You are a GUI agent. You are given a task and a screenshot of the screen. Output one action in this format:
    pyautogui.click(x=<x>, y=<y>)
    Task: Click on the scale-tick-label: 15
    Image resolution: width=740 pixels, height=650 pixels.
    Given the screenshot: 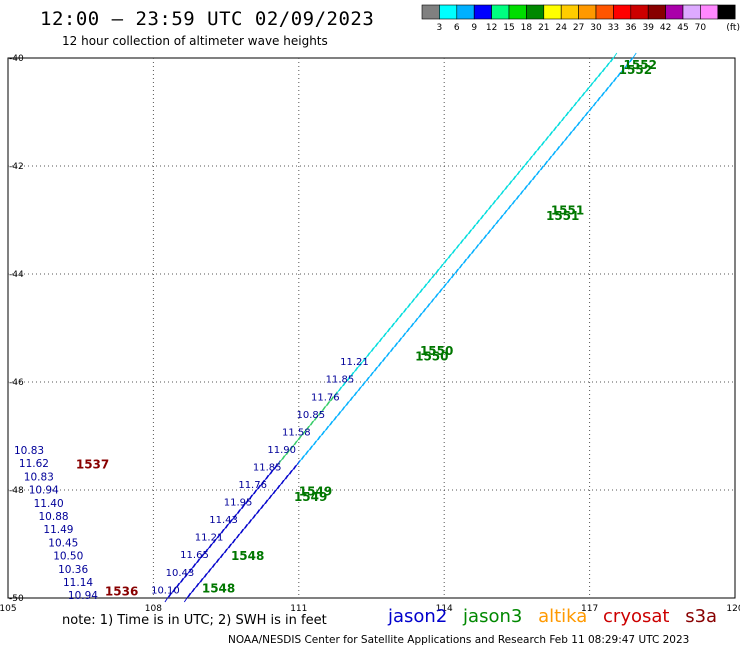 What is the action you would take?
    pyautogui.click(x=508, y=28)
    